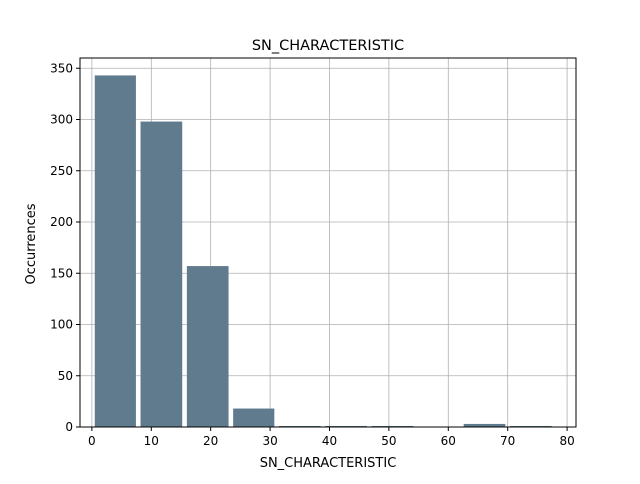 This screenshot has width=640, height=484. Describe the element at coordinates (65, 376) in the screenshot. I see `y-tick-label: 50` at that location.